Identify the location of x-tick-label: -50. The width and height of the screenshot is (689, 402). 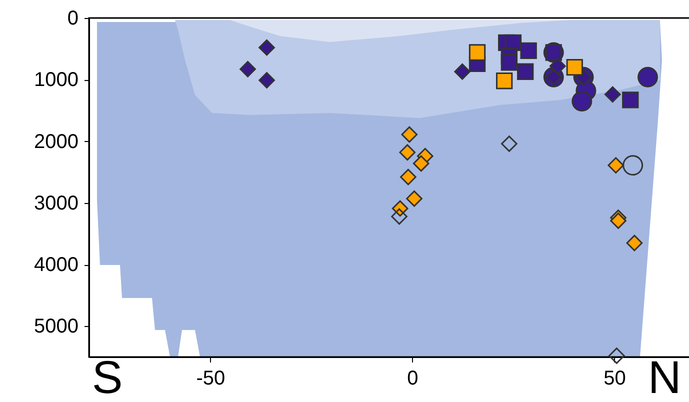
(211, 379).